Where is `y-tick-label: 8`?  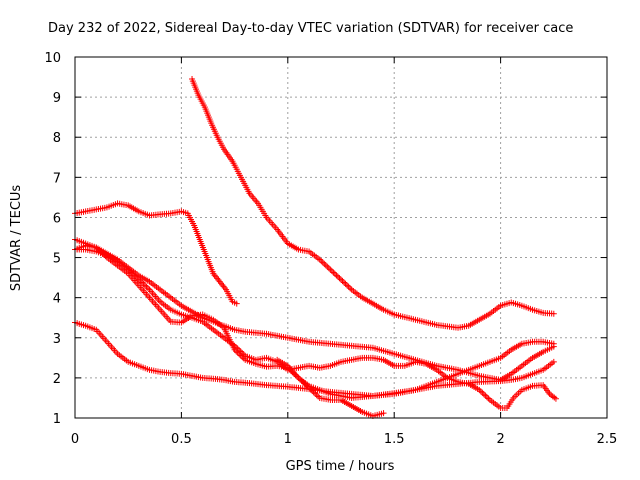
y-tick-label: 8 is located at coordinates (57, 138).